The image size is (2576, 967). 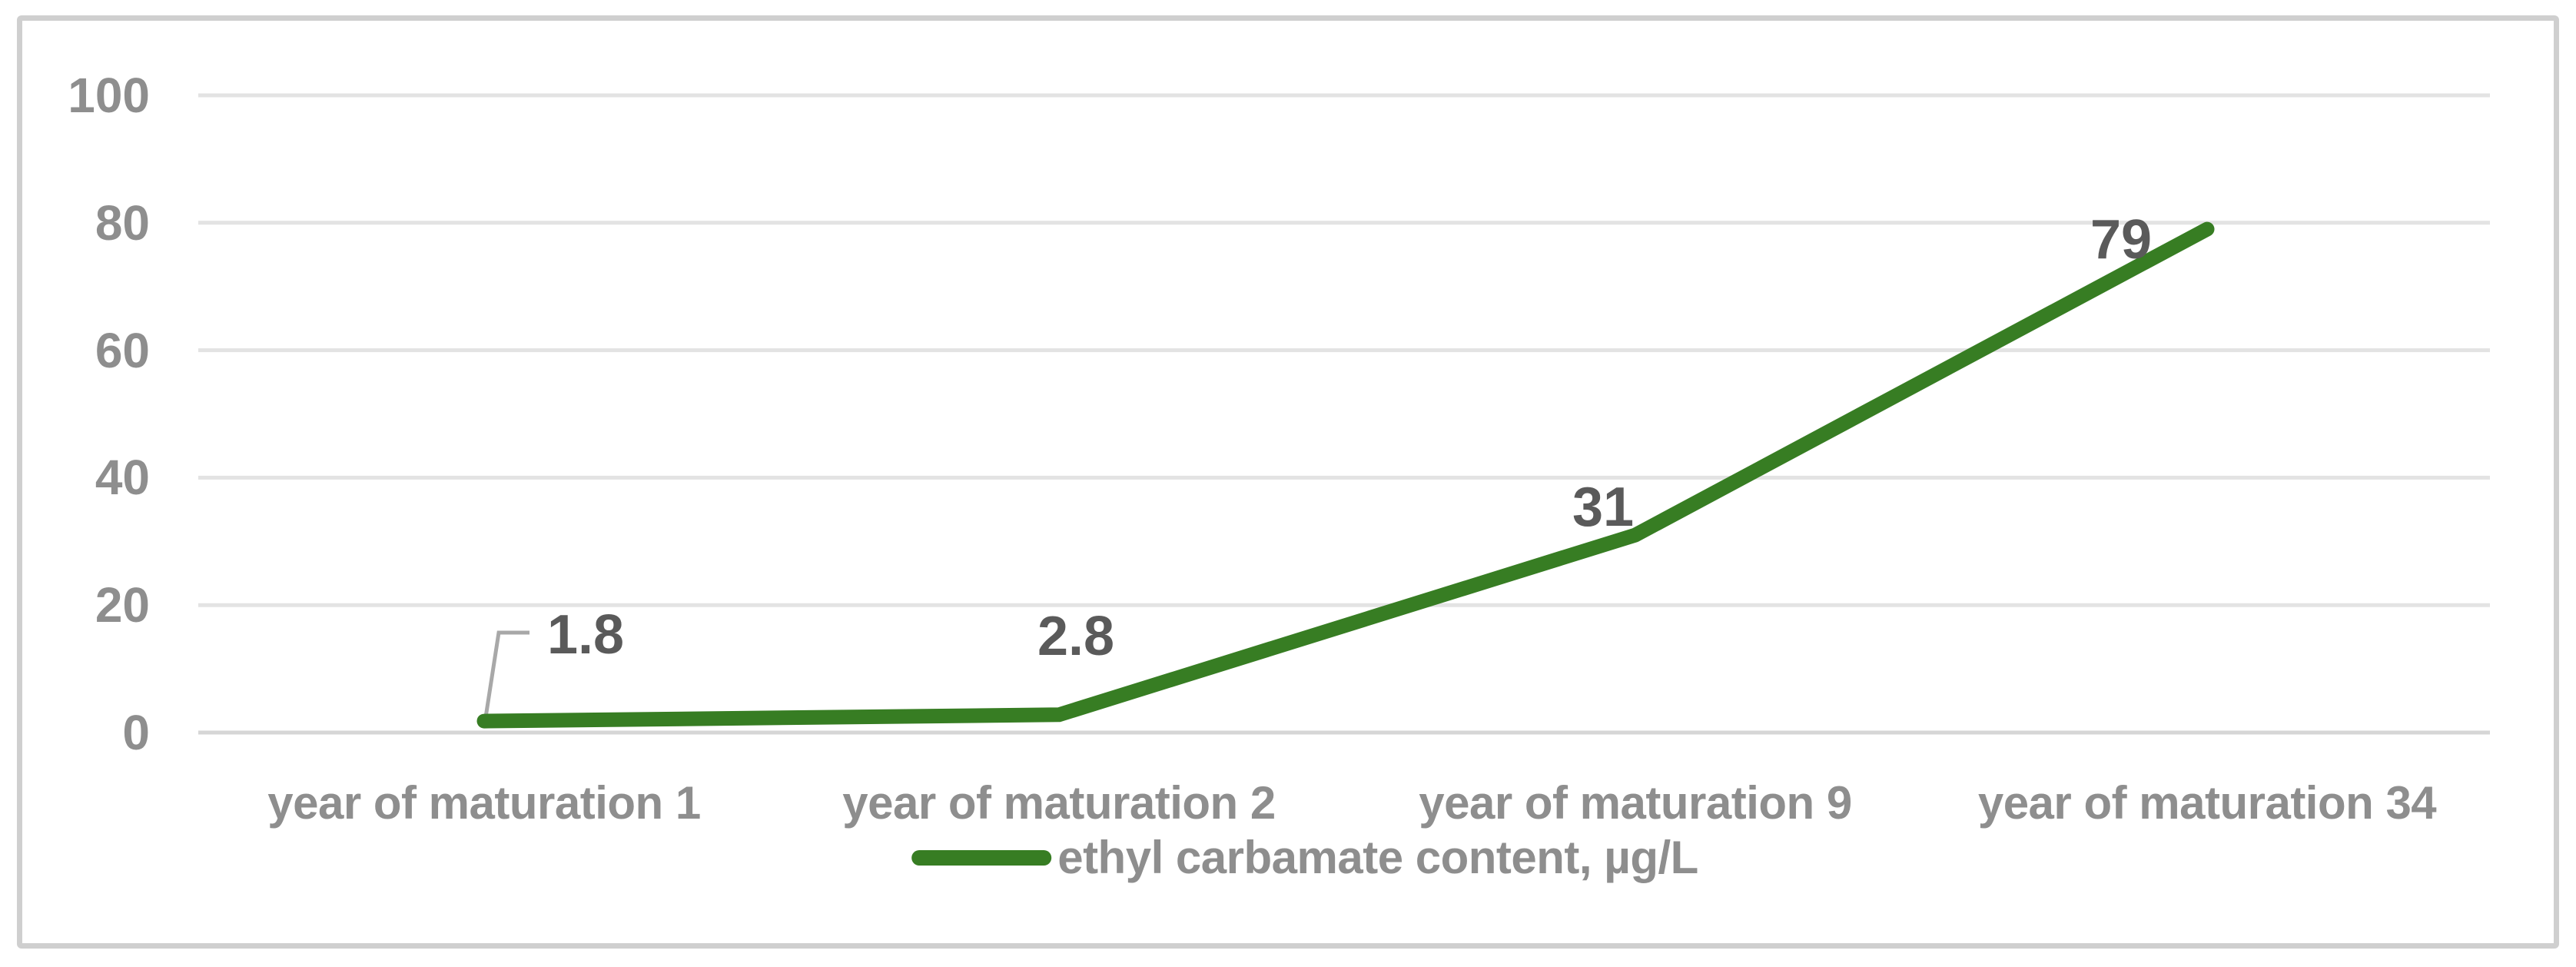 What do you see at coordinates (109, 95) in the screenshot?
I see `y-tick-label-100: 100` at bounding box center [109, 95].